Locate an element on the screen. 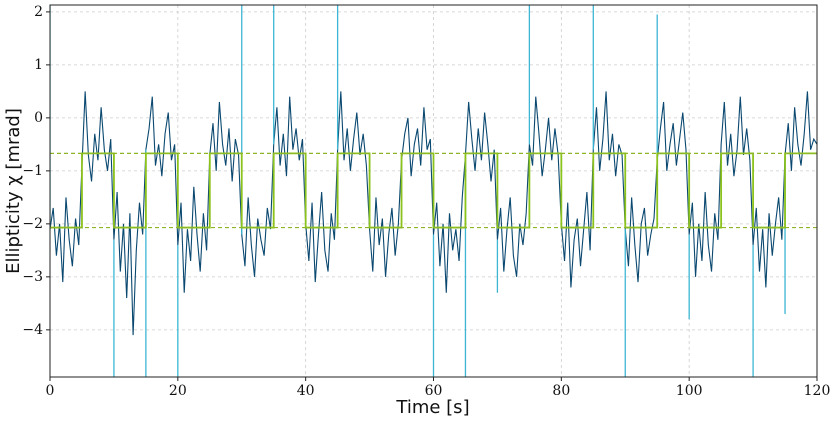 The image size is (831, 423). y-axis-label: Ellipticity χ [mrad] is located at coordinates (13, 191).